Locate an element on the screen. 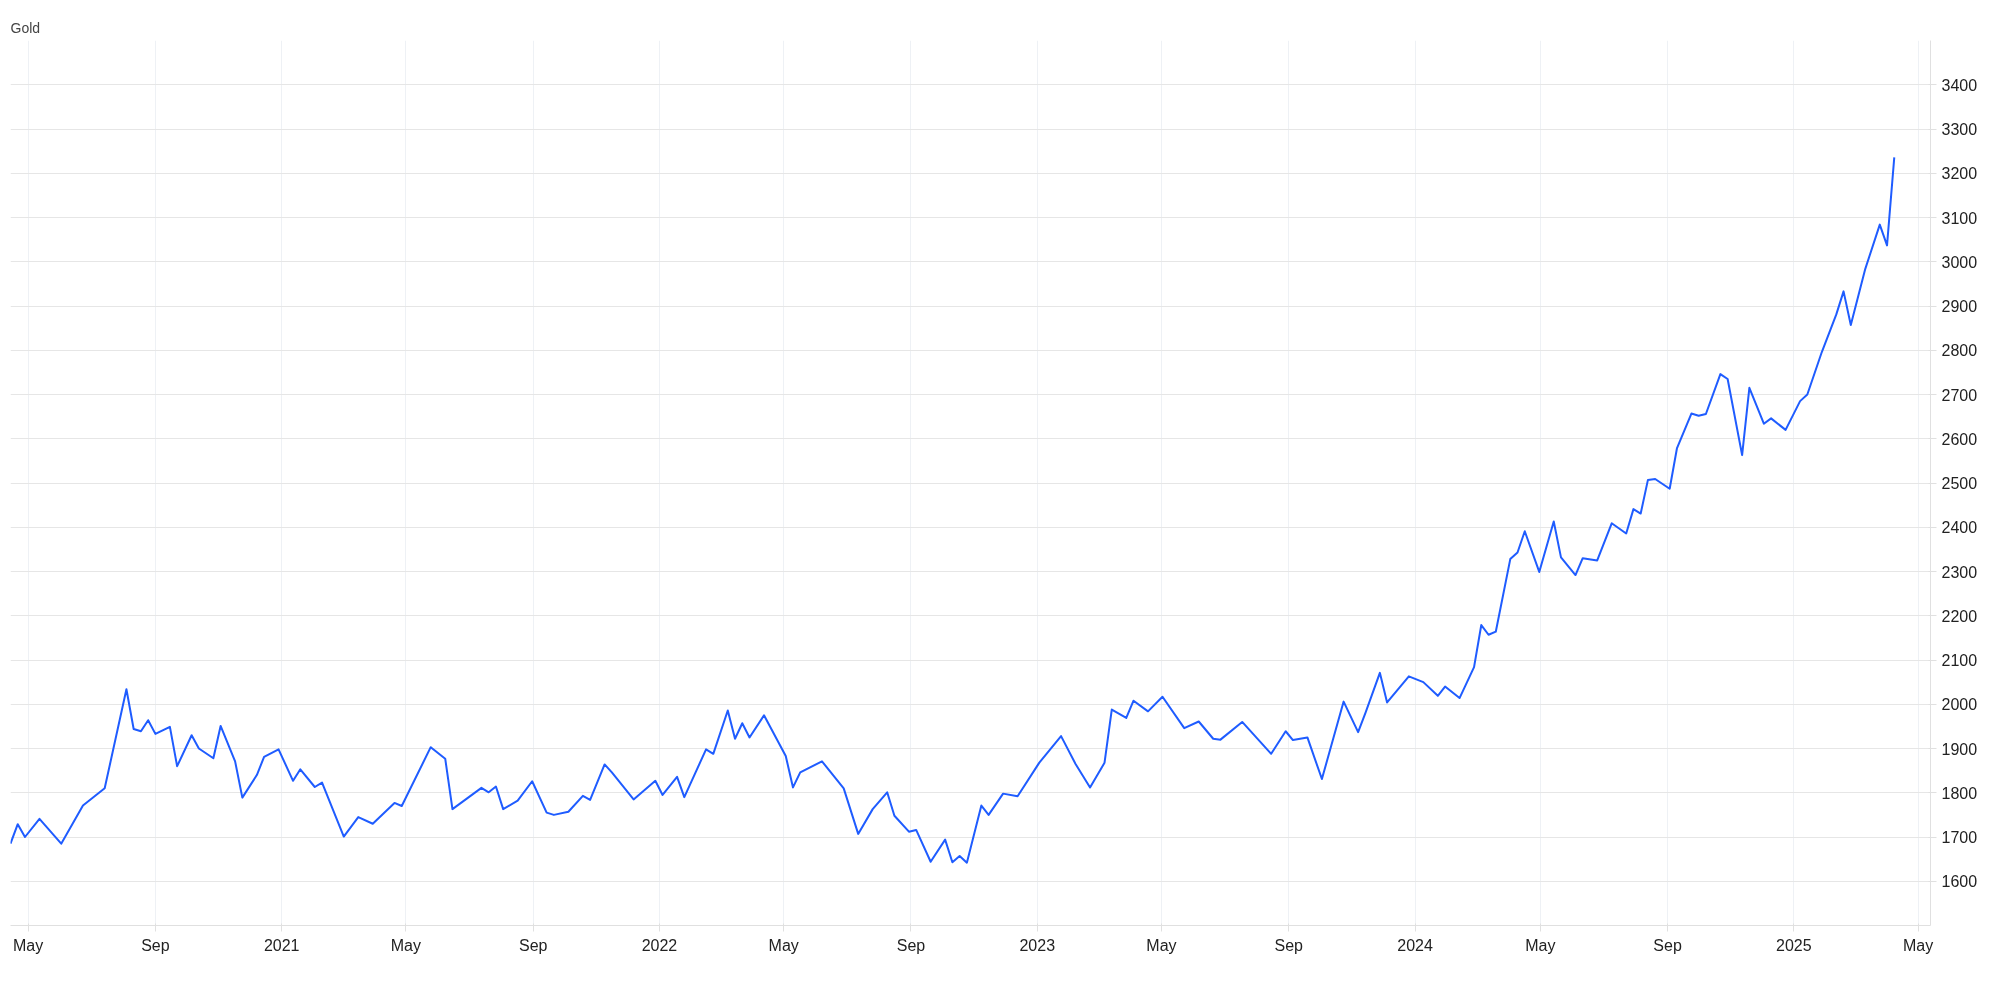 The height and width of the screenshot is (991, 2000). y-tick-label: 2900 is located at coordinates (1959, 306).